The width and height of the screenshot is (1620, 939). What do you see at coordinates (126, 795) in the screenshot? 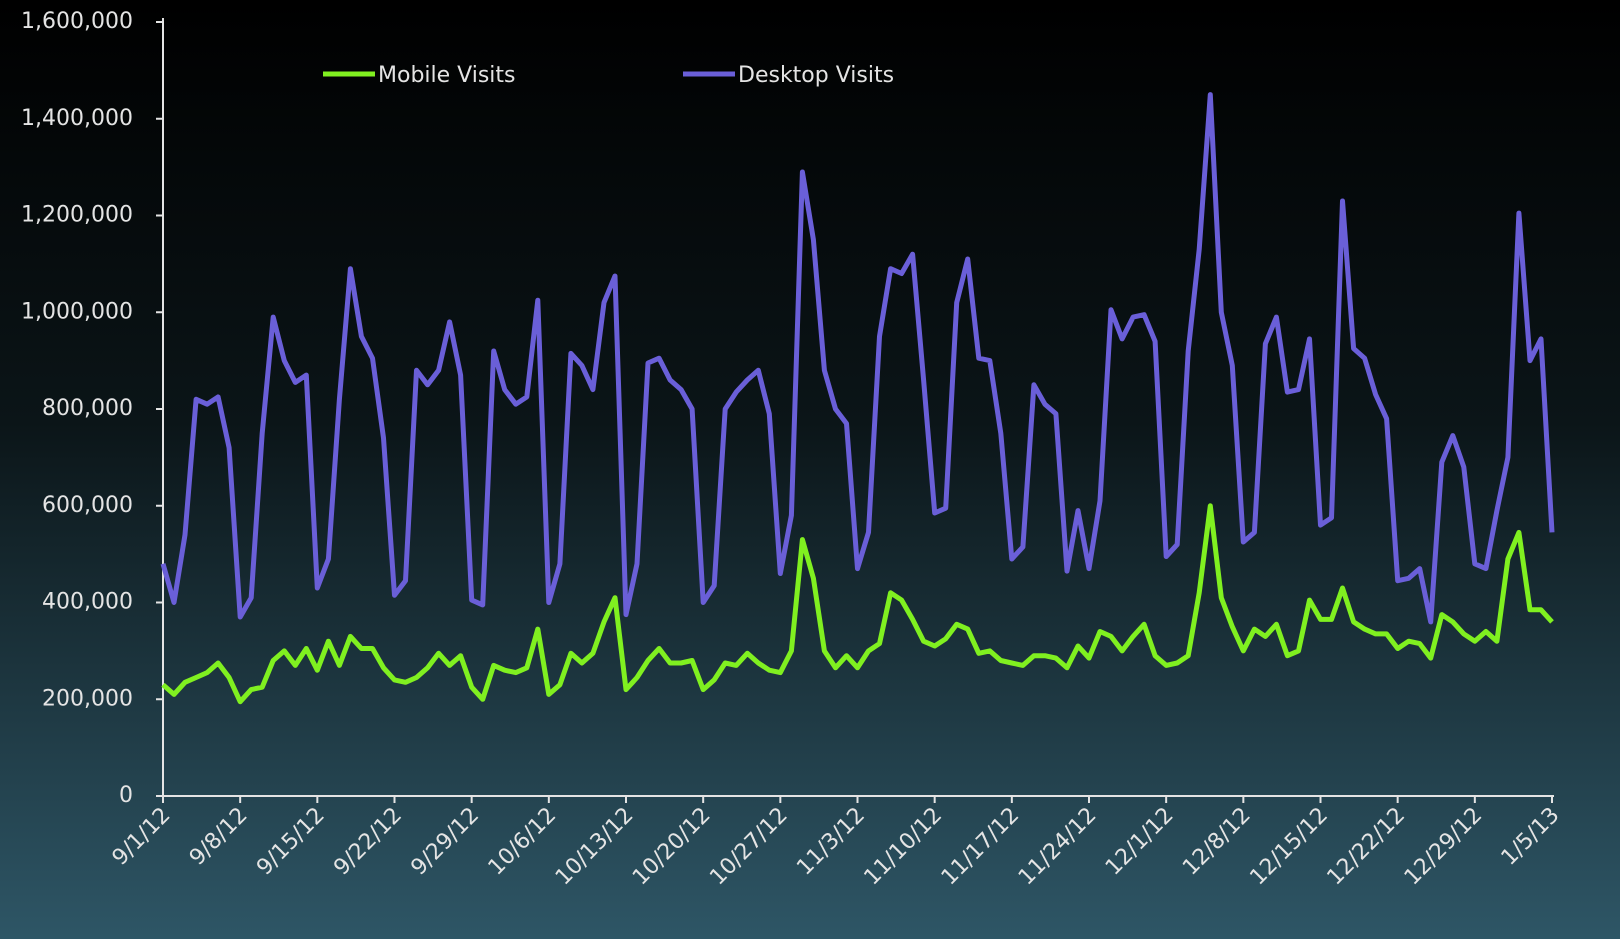
I see `y-tick-label: 0` at bounding box center [126, 795].